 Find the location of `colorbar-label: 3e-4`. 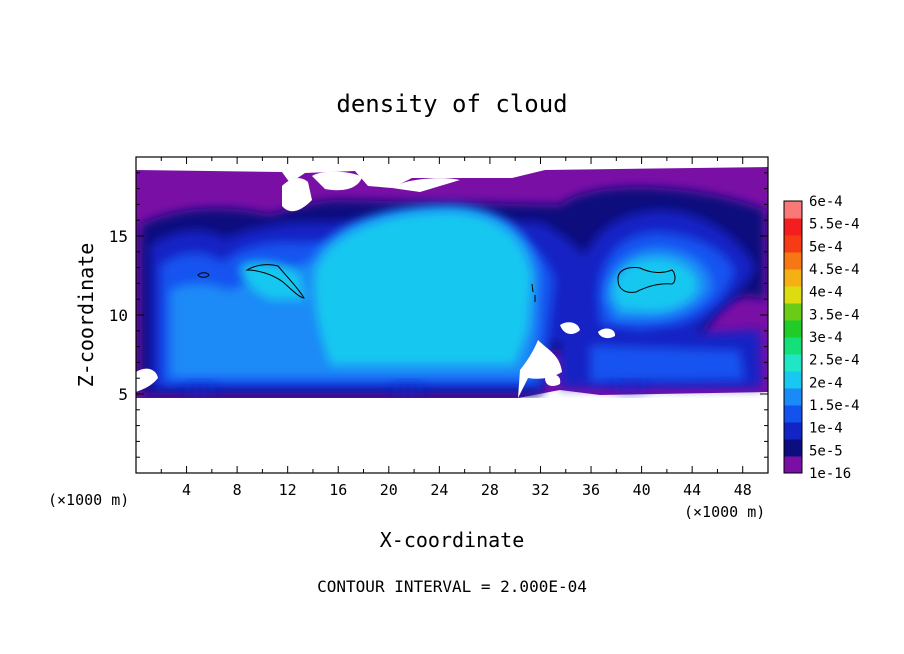

colorbar-label: 3e-4 is located at coordinates (826, 338).